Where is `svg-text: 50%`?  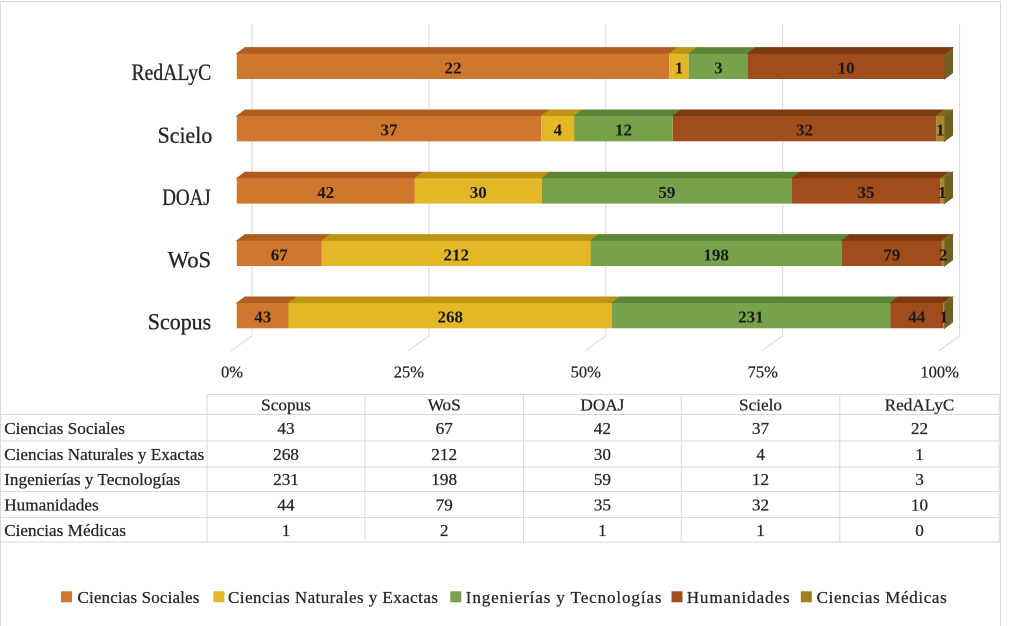 svg-text: 50% is located at coordinates (586, 372).